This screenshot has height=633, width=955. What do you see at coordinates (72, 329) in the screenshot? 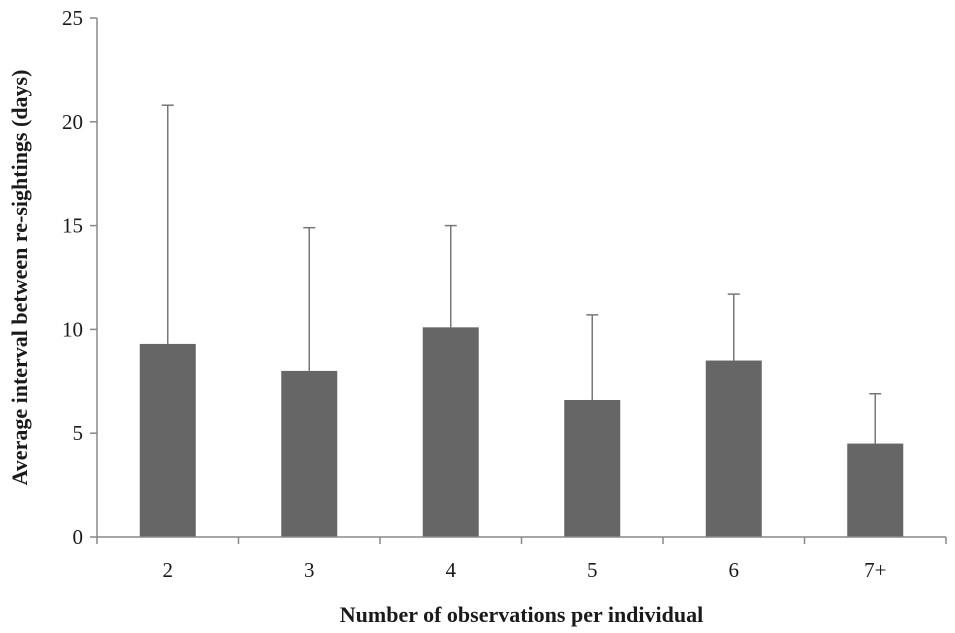
I see `y-tick-label: 10` at bounding box center [72, 329].